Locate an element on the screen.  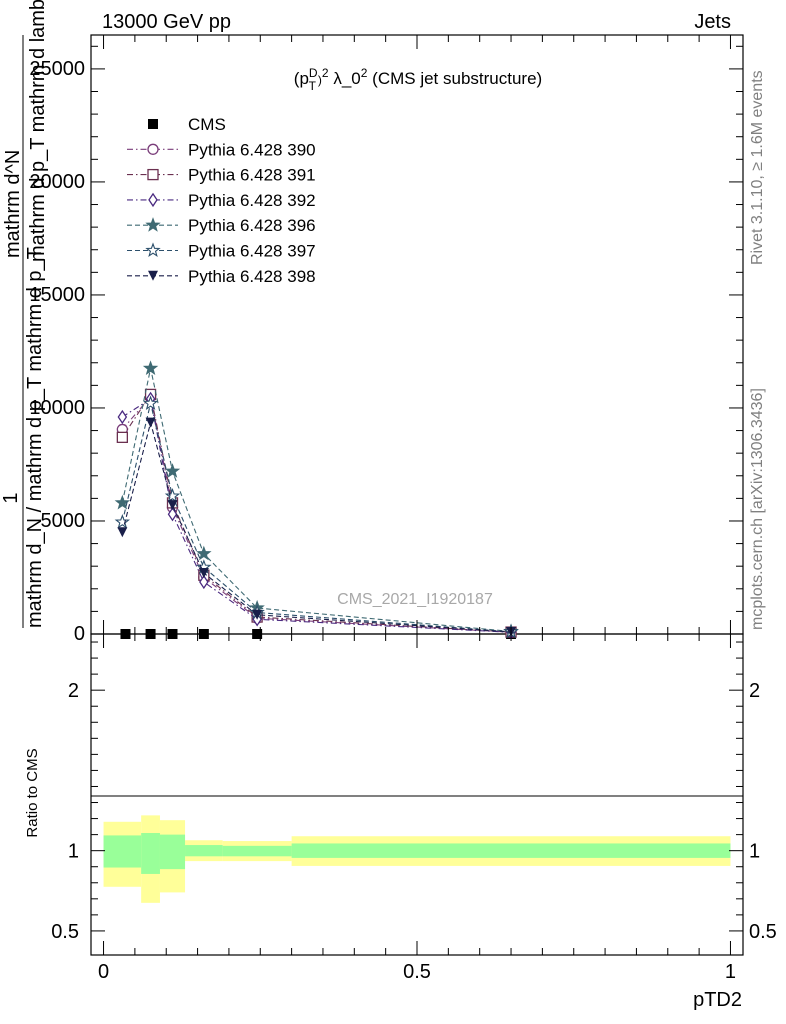
ratio-ytick-label-left: 2 is located at coordinates (73, 691).